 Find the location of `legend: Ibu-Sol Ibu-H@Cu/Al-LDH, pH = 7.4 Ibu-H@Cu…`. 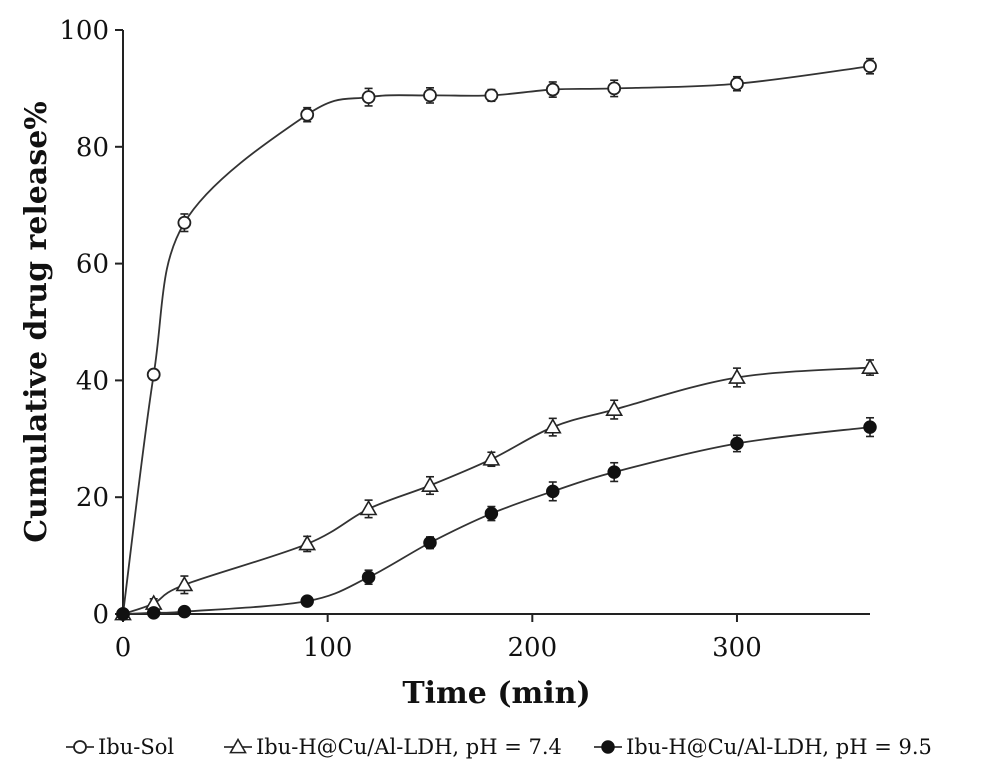

legend: Ibu-Sol Ibu-H@Cu/Al-LDH, pH = 7.4 Ibu-H@Cu… is located at coordinates (499, 747).